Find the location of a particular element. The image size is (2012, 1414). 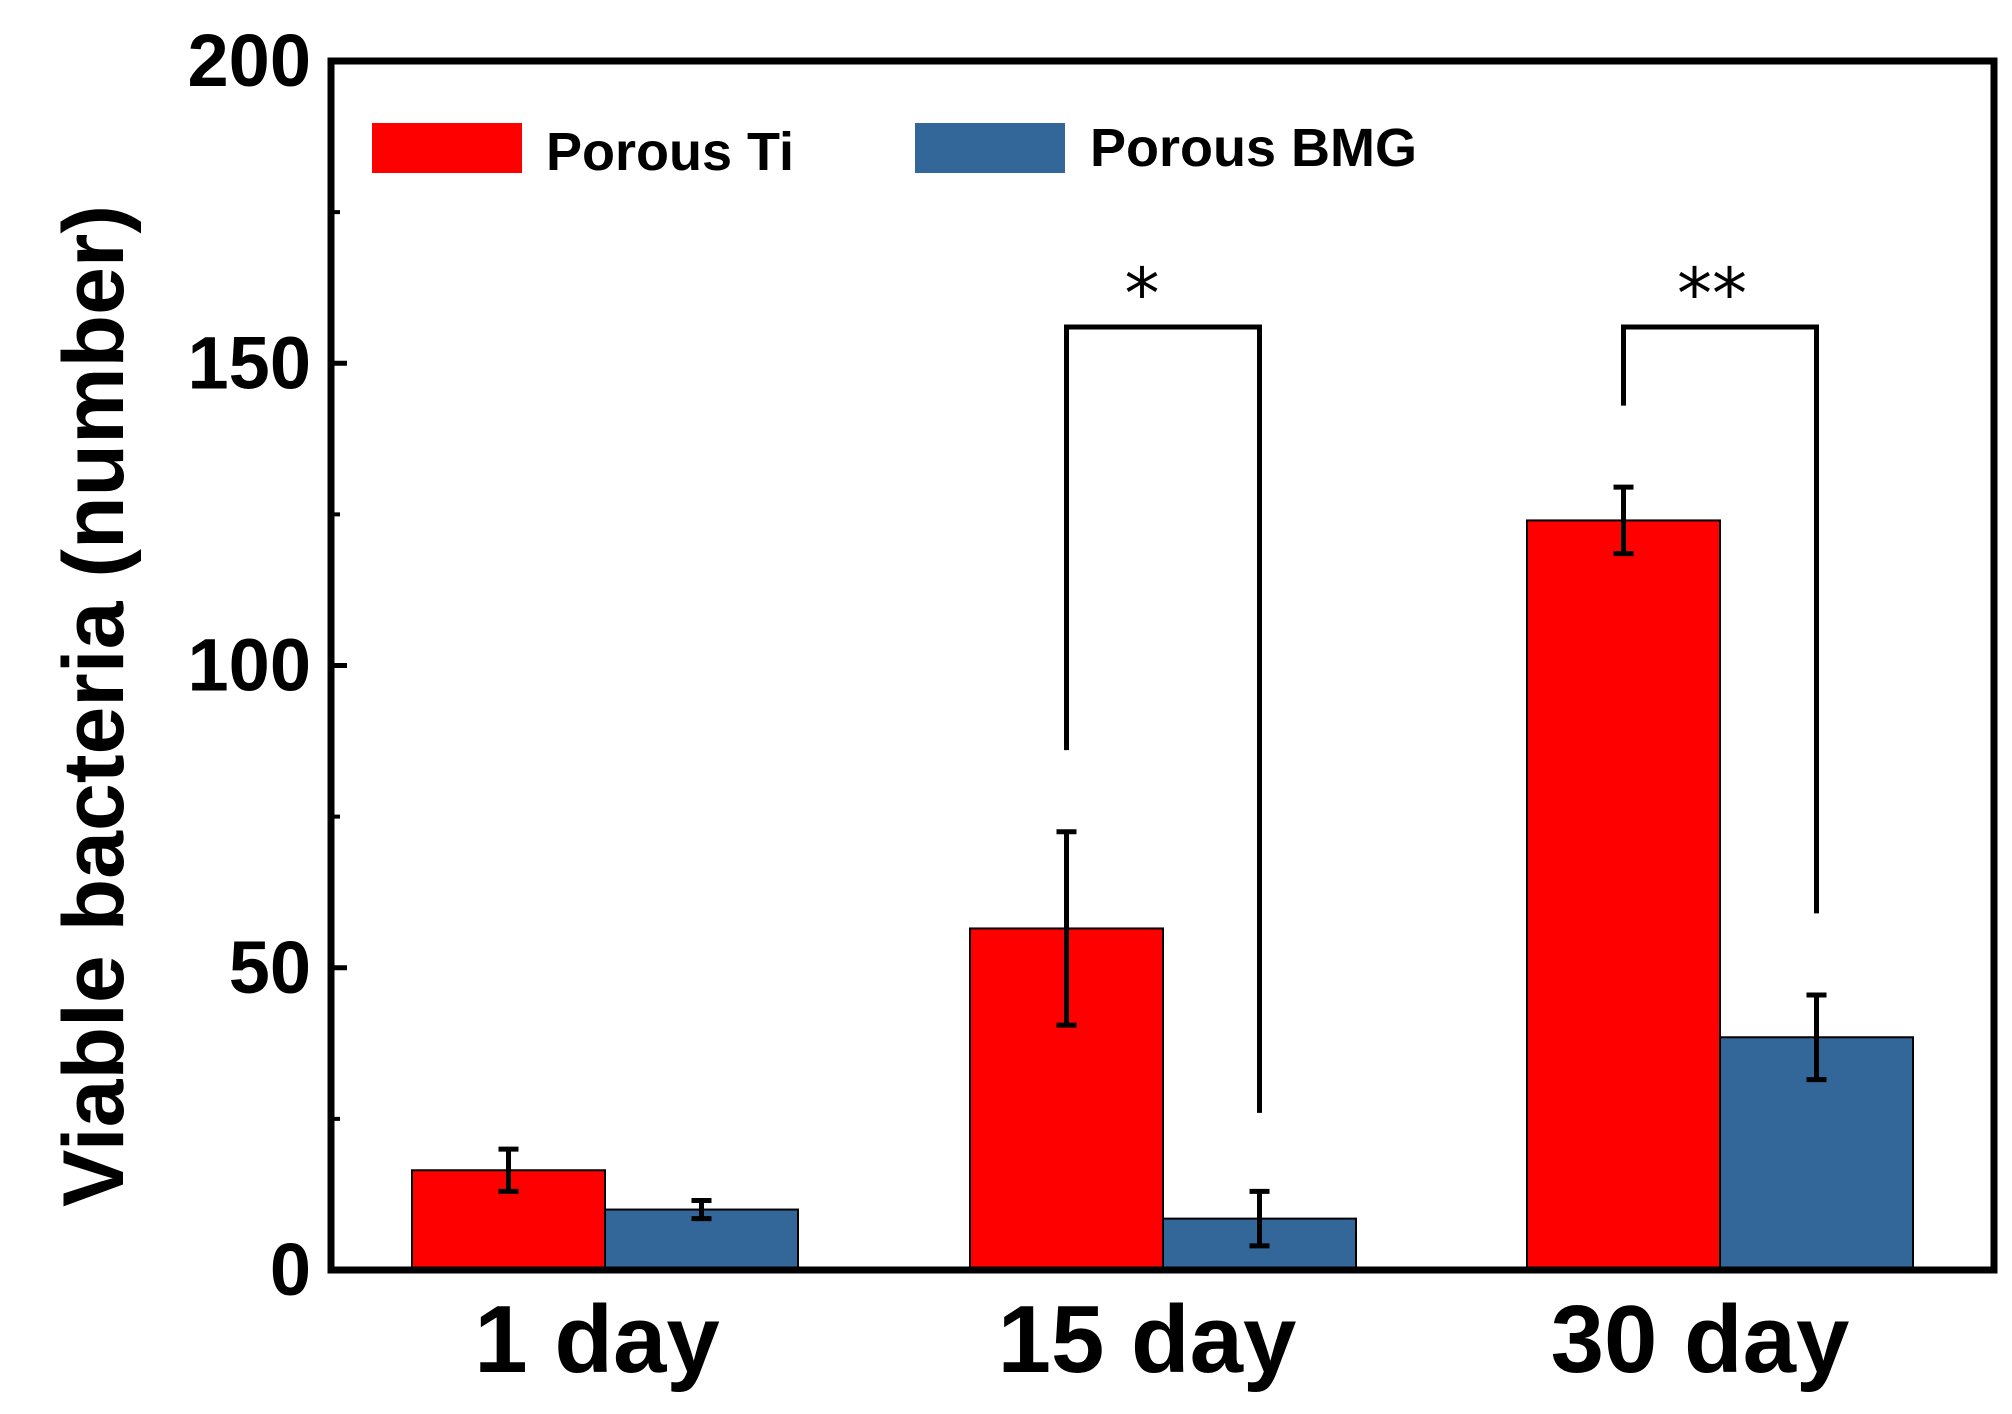

y-axis-title: Viable bacteria (number) is located at coordinates (94, 706).